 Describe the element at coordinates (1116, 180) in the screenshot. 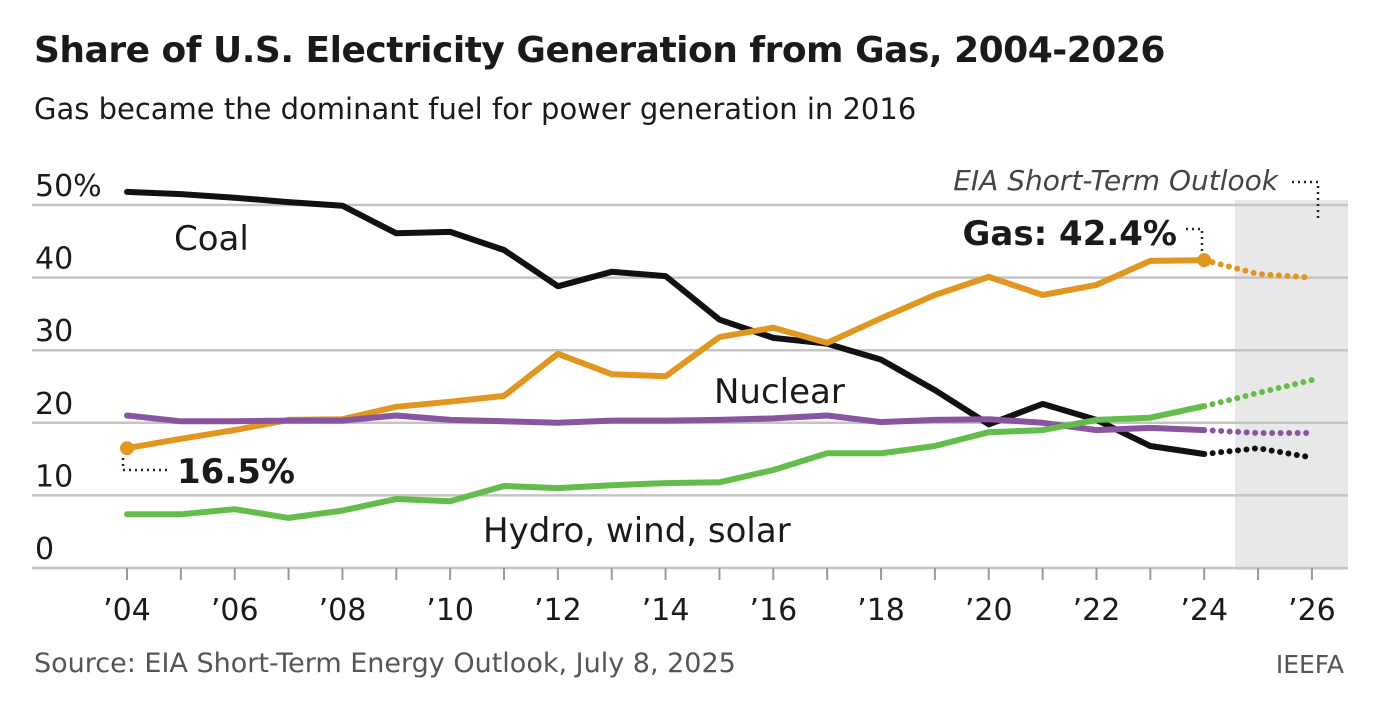

I see `forecast-label: EIA Short-Term Outlook` at that location.